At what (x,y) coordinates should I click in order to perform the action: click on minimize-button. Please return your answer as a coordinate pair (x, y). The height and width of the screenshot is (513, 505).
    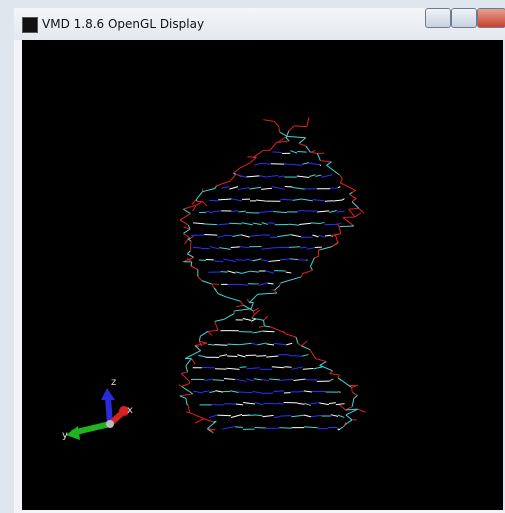
    Looking at the image, I should click on (438, 18).